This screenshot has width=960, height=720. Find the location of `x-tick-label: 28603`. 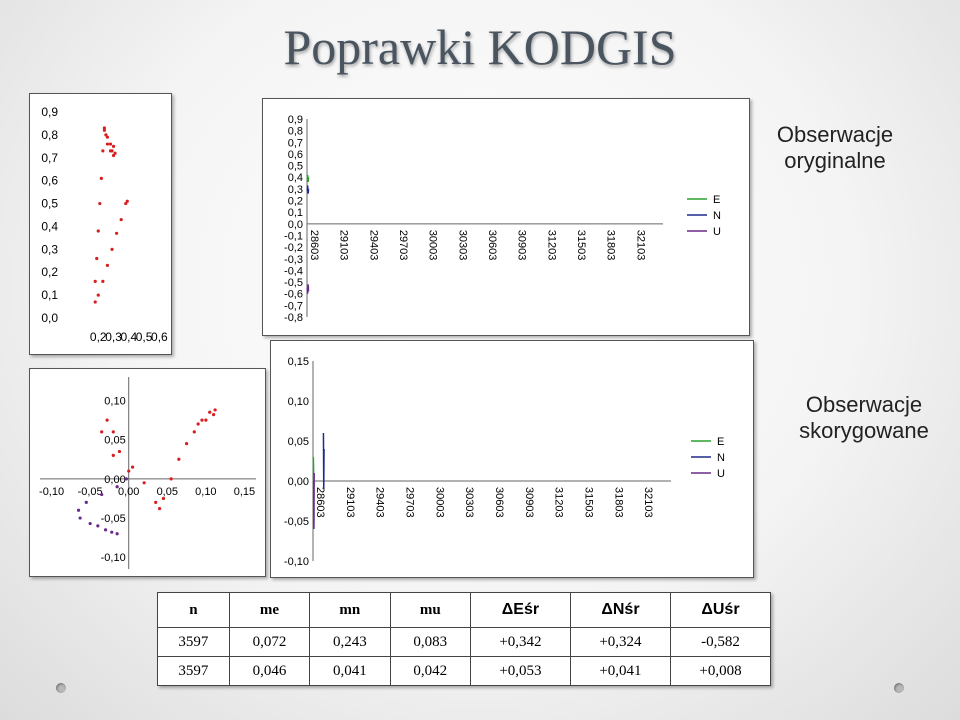

x-tick-label: 28603 is located at coordinates (314, 245).